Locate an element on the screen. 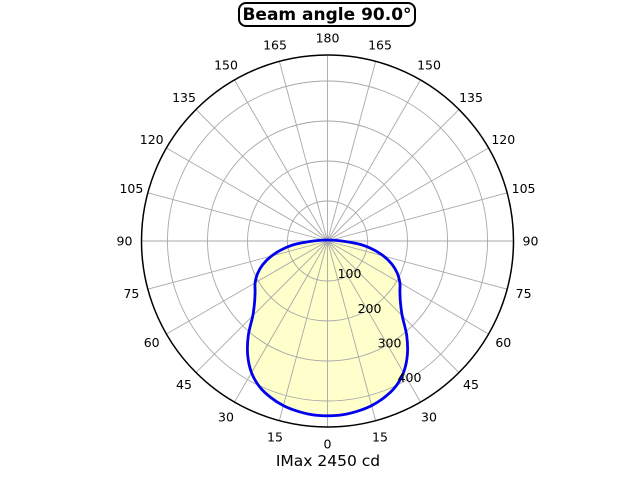 This screenshot has width=640, height=480. radial-tick-label: 100 is located at coordinates (350, 273).